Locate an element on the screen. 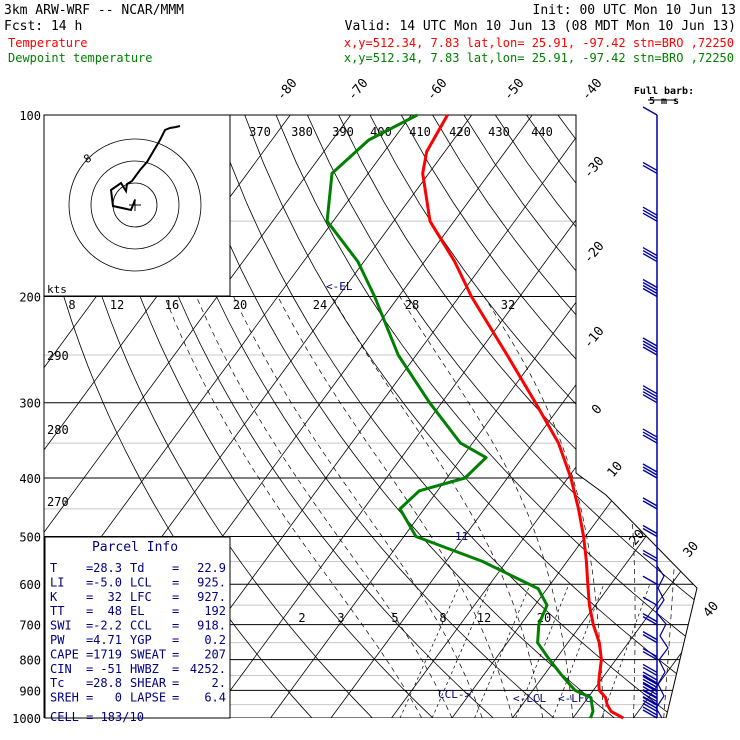 This screenshot has width=740, height=740. hodo-scale-12: 12 is located at coordinates (117, 305).